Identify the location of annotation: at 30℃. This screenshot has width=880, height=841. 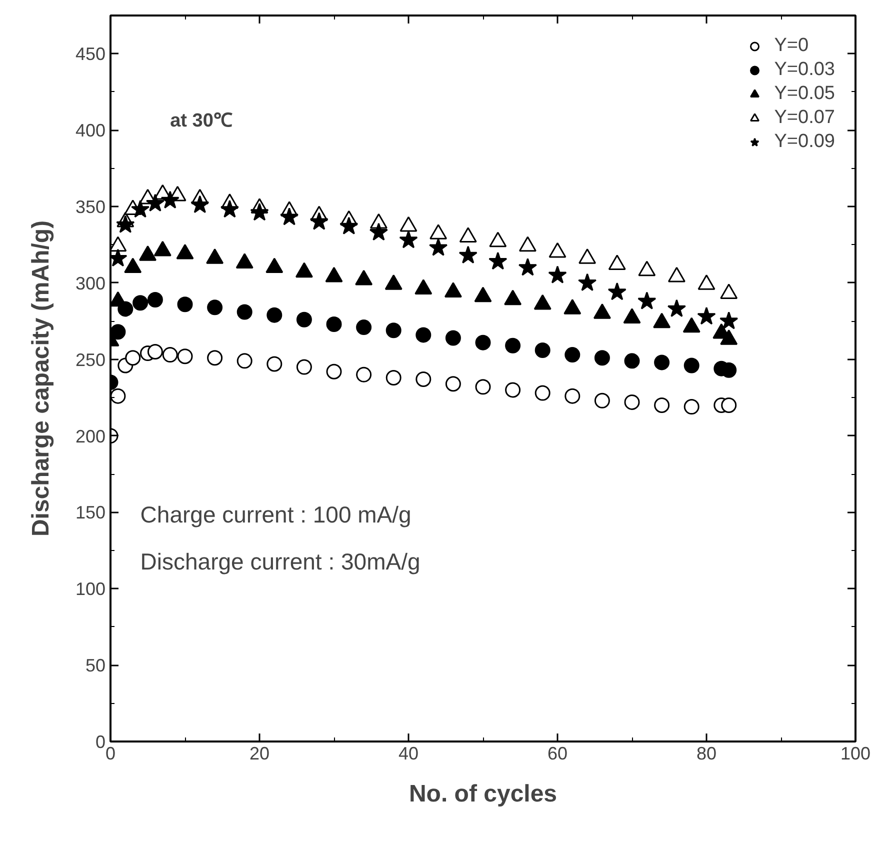
(201, 121).